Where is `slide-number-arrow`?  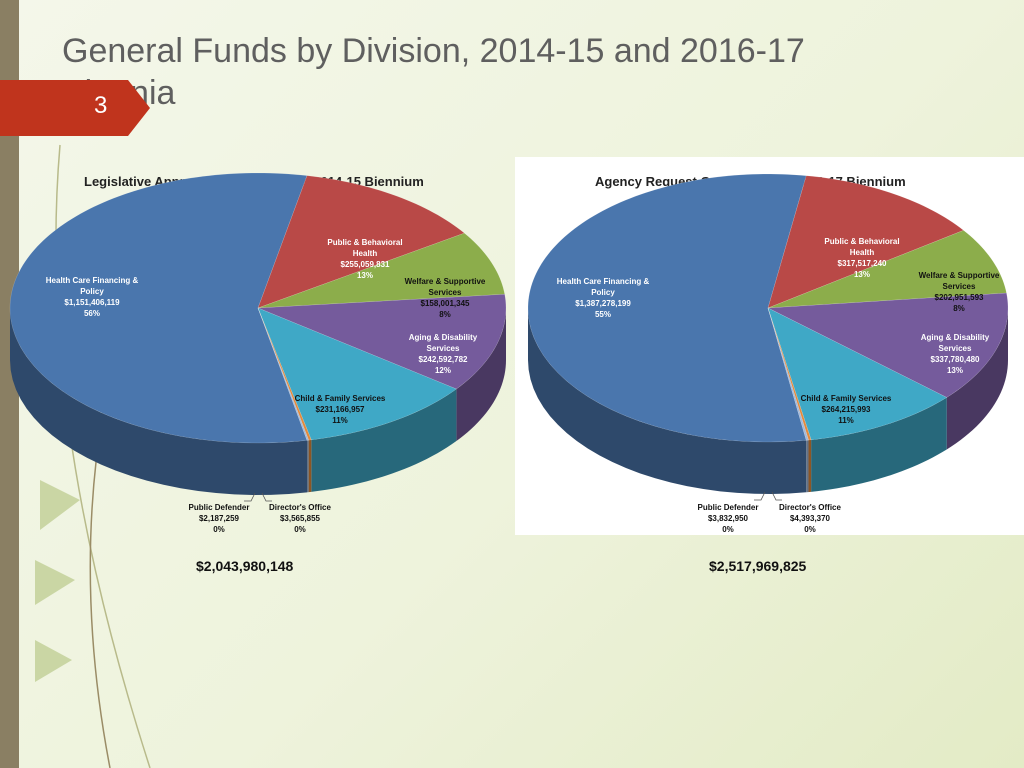 slide-number-arrow is located at coordinates (75, 108).